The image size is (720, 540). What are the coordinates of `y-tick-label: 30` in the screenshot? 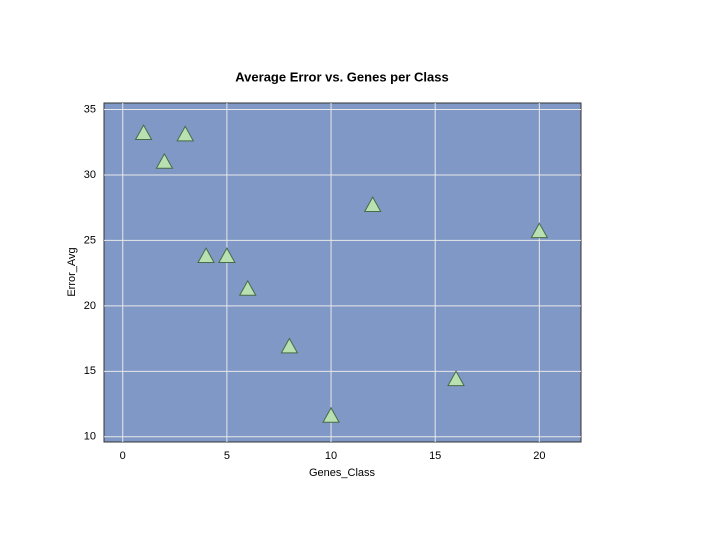 It's located at (90, 175).